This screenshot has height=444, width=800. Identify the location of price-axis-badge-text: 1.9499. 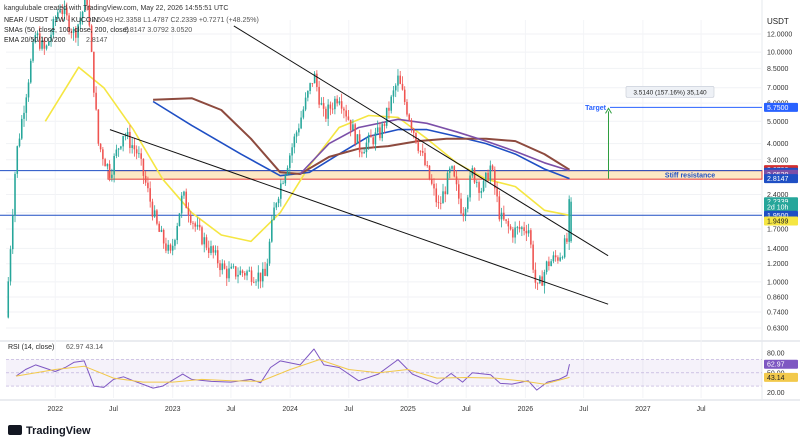
(778, 222).